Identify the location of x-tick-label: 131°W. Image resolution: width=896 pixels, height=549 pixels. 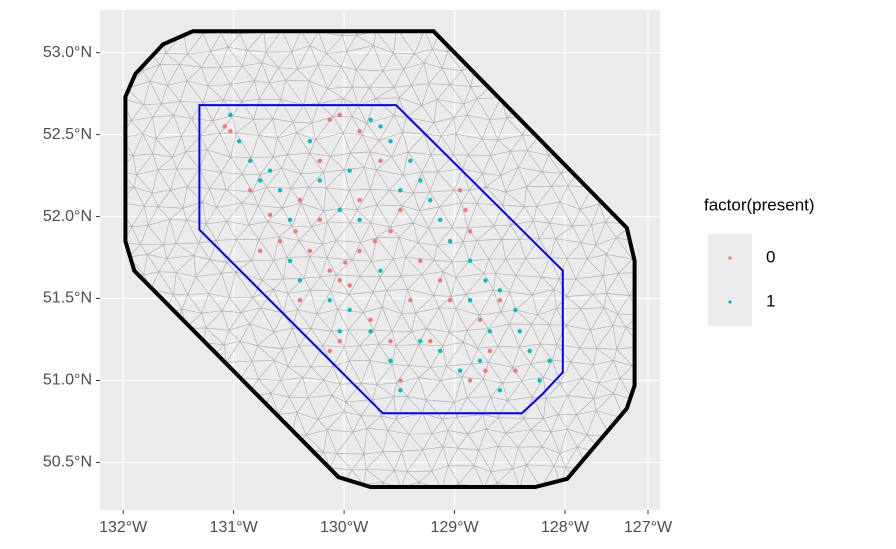
(234, 527).